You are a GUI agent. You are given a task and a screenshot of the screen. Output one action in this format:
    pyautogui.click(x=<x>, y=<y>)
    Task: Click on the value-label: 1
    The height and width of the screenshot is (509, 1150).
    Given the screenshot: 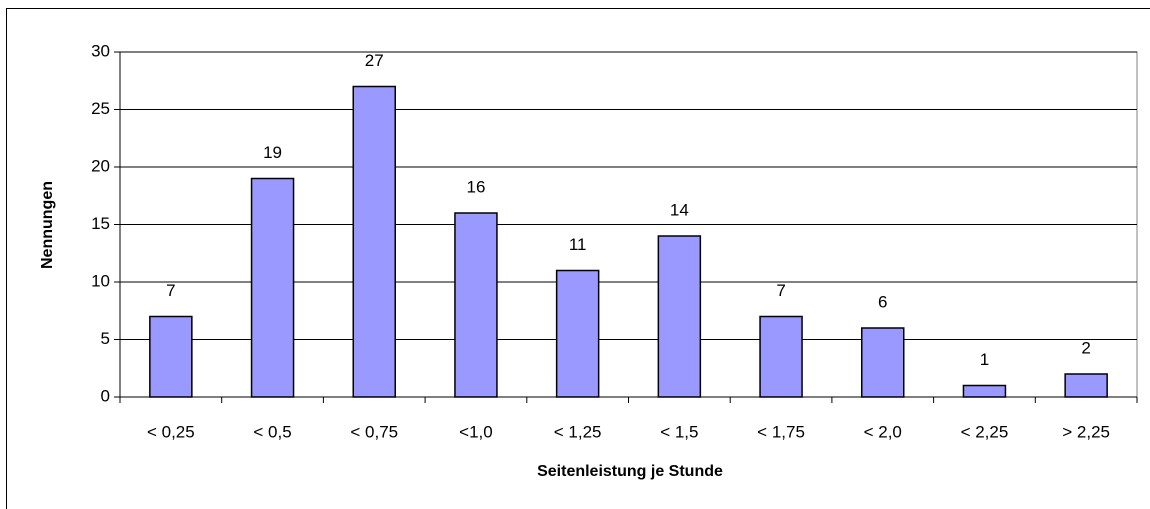 What is the action you would take?
    pyautogui.click(x=984, y=359)
    